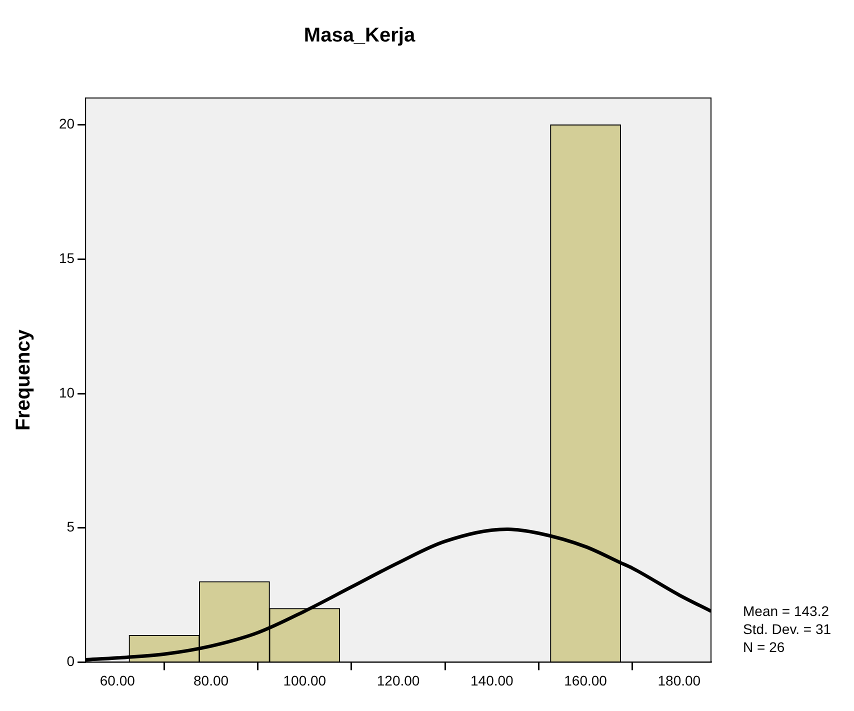 This screenshot has width=854, height=711. I want to click on x-tick-label: 120.00, so click(398, 680).